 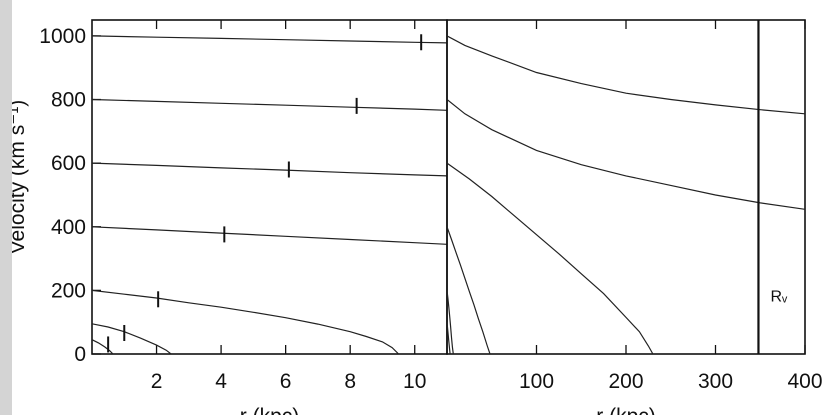 I want to click on panel-1-xtick-label-4: 4, so click(x=221, y=381).